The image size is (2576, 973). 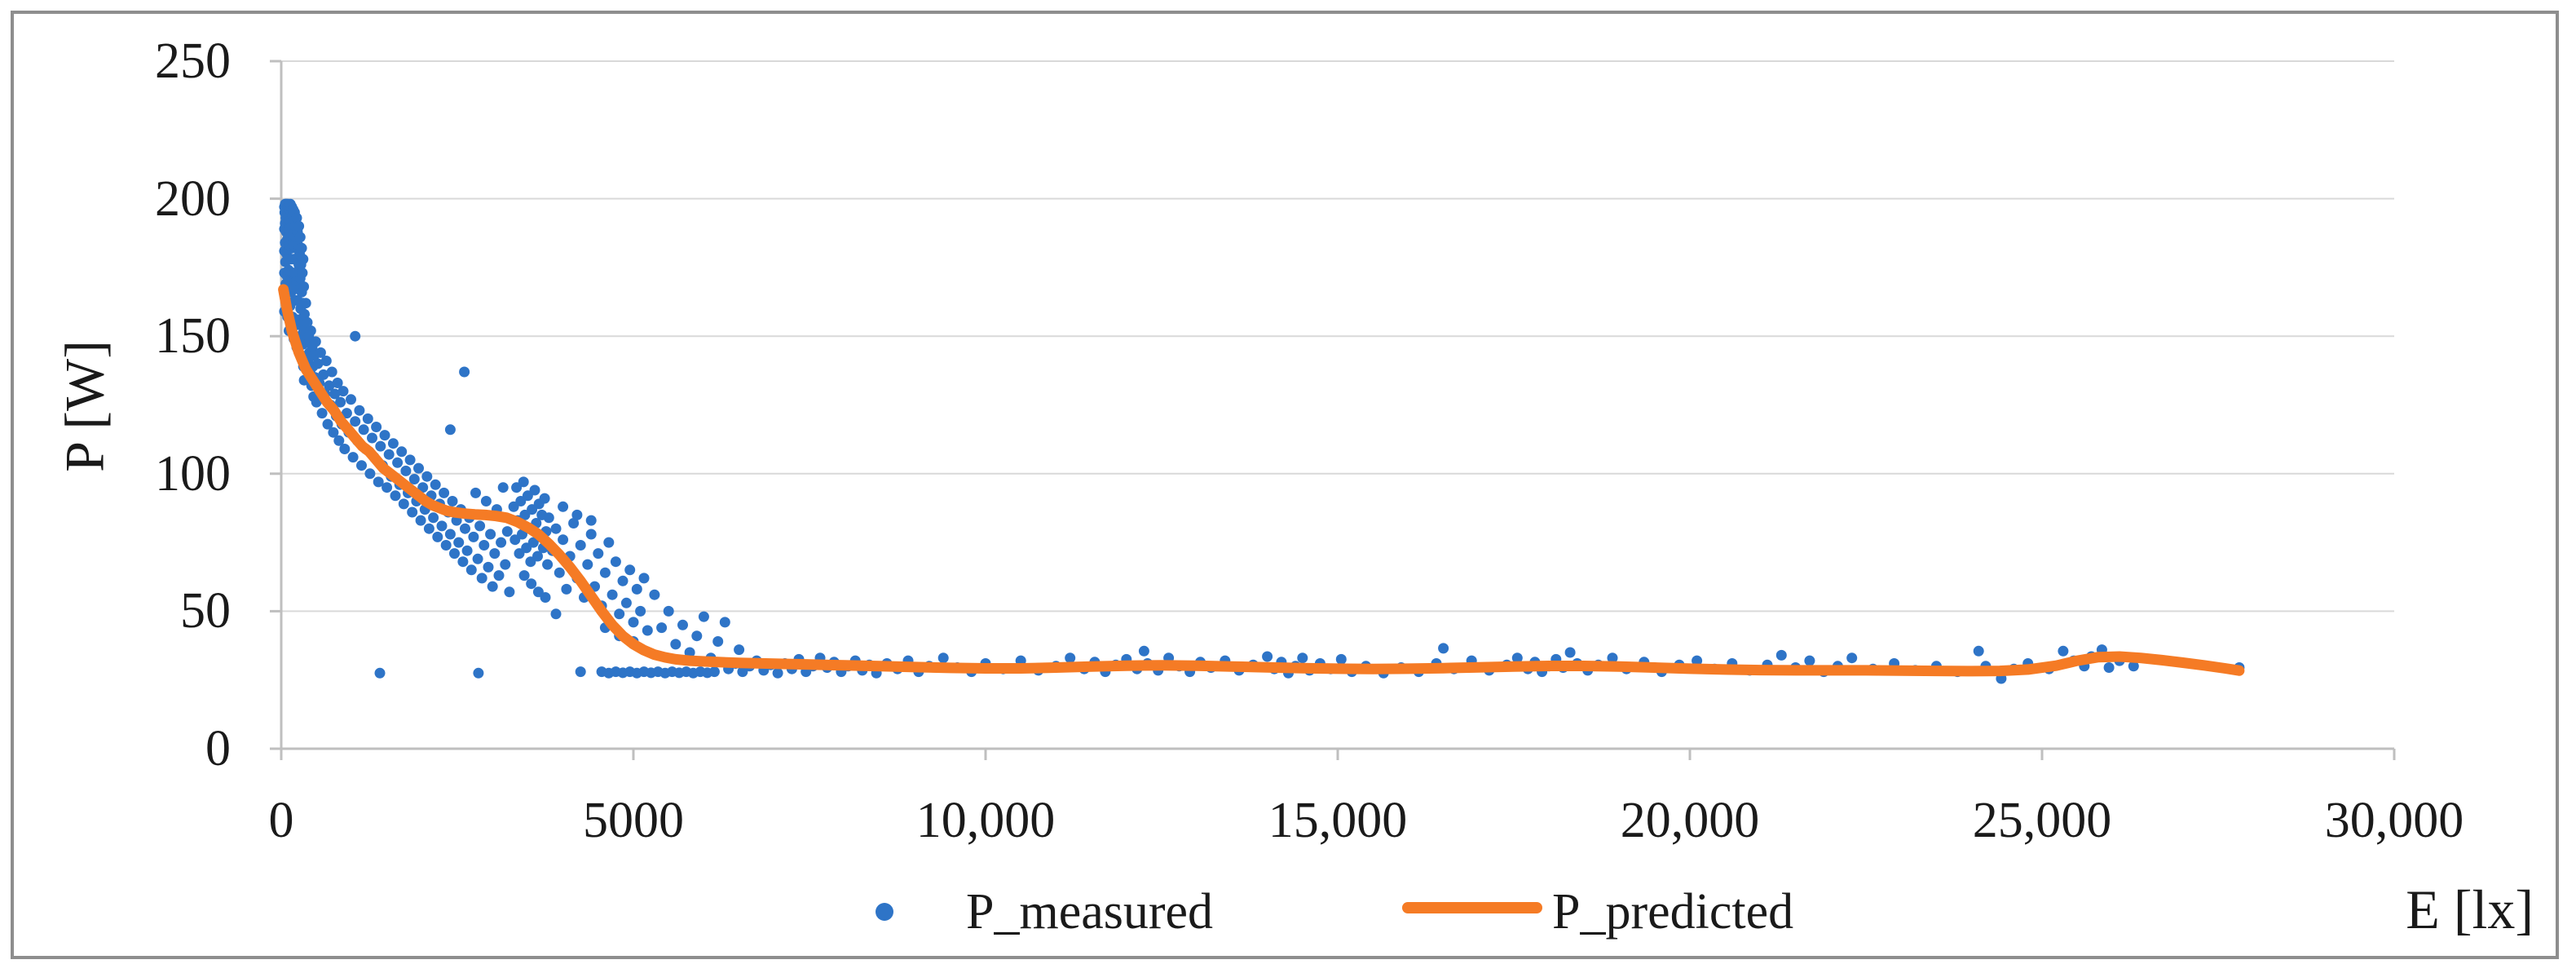 What do you see at coordinates (205, 611) in the screenshot?
I see `y-tick-label: 50` at bounding box center [205, 611].